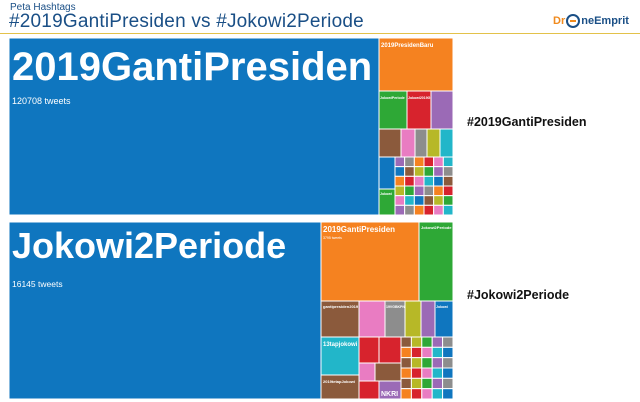 The width and height of the screenshot is (640, 402). I want to click on treemap2-cell-label: 2019GantiPresiden, so click(359, 229).